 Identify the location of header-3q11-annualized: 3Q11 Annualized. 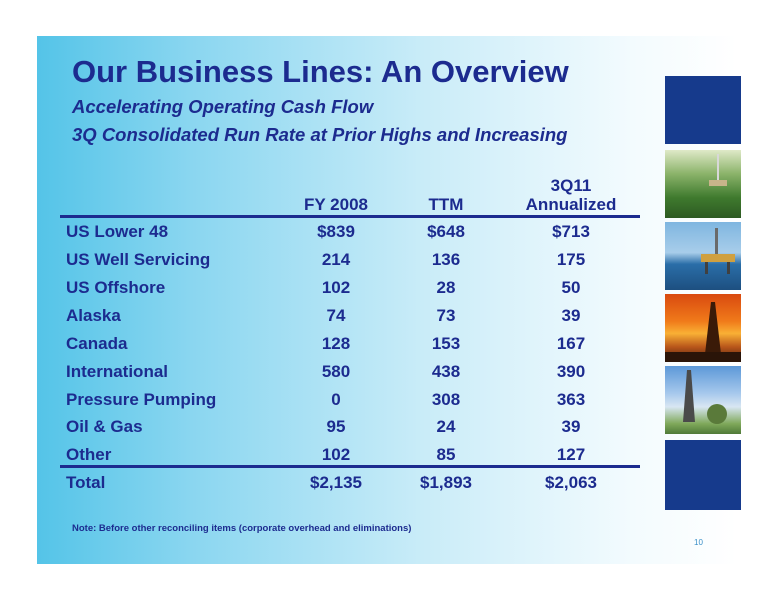
(571, 195).